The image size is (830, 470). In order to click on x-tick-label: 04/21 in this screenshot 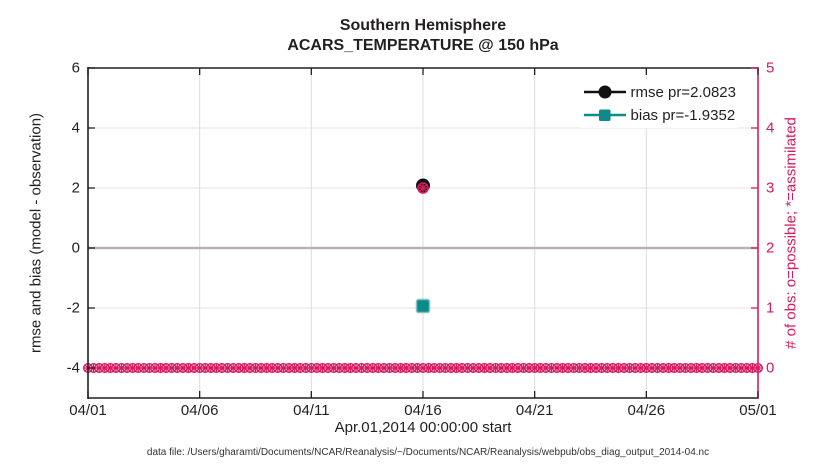, I will do `click(534, 410)`.